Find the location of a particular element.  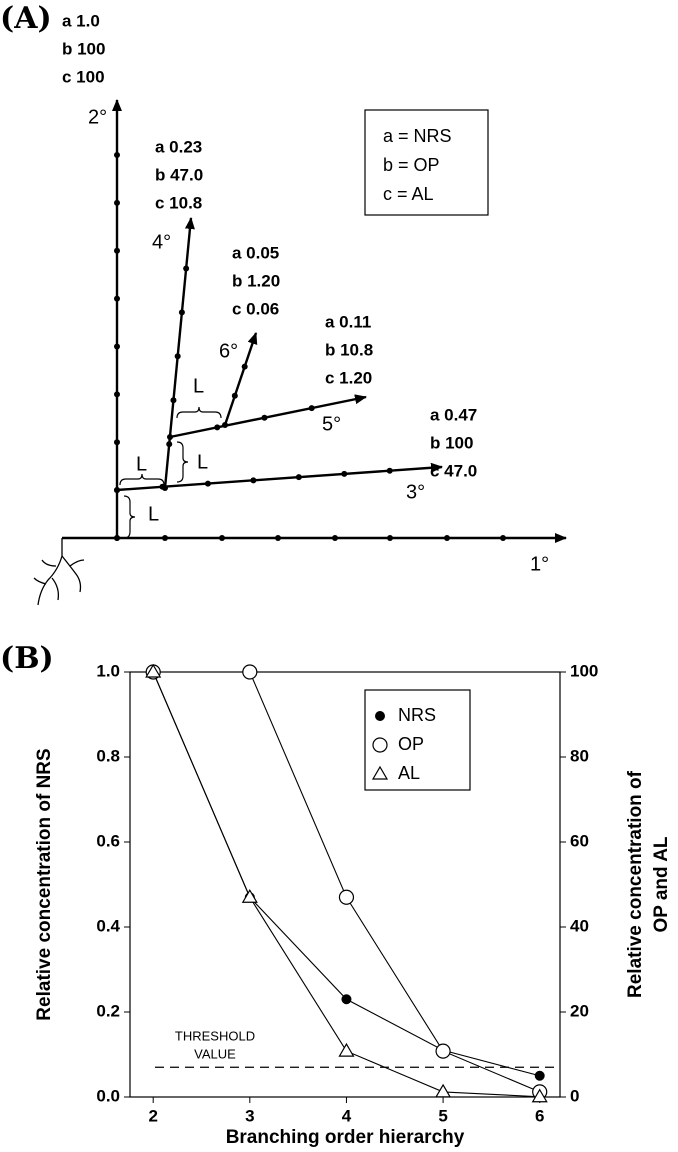

legend-label: NRS is located at coordinates (417, 715).